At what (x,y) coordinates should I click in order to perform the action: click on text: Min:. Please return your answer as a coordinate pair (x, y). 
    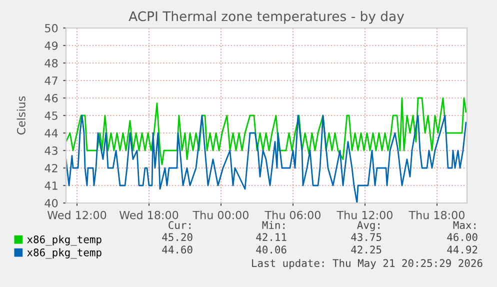
    Looking at the image, I should click on (273, 224).